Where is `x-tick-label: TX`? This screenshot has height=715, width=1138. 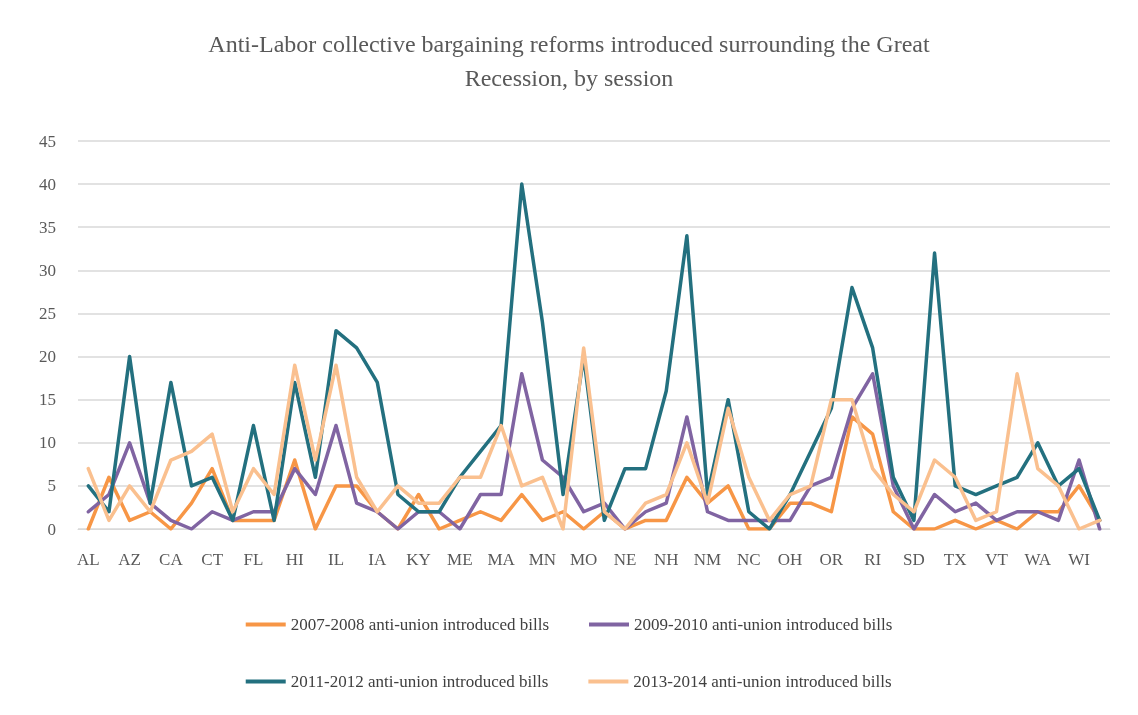
x-tick-label: TX is located at coordinates (955, 559).